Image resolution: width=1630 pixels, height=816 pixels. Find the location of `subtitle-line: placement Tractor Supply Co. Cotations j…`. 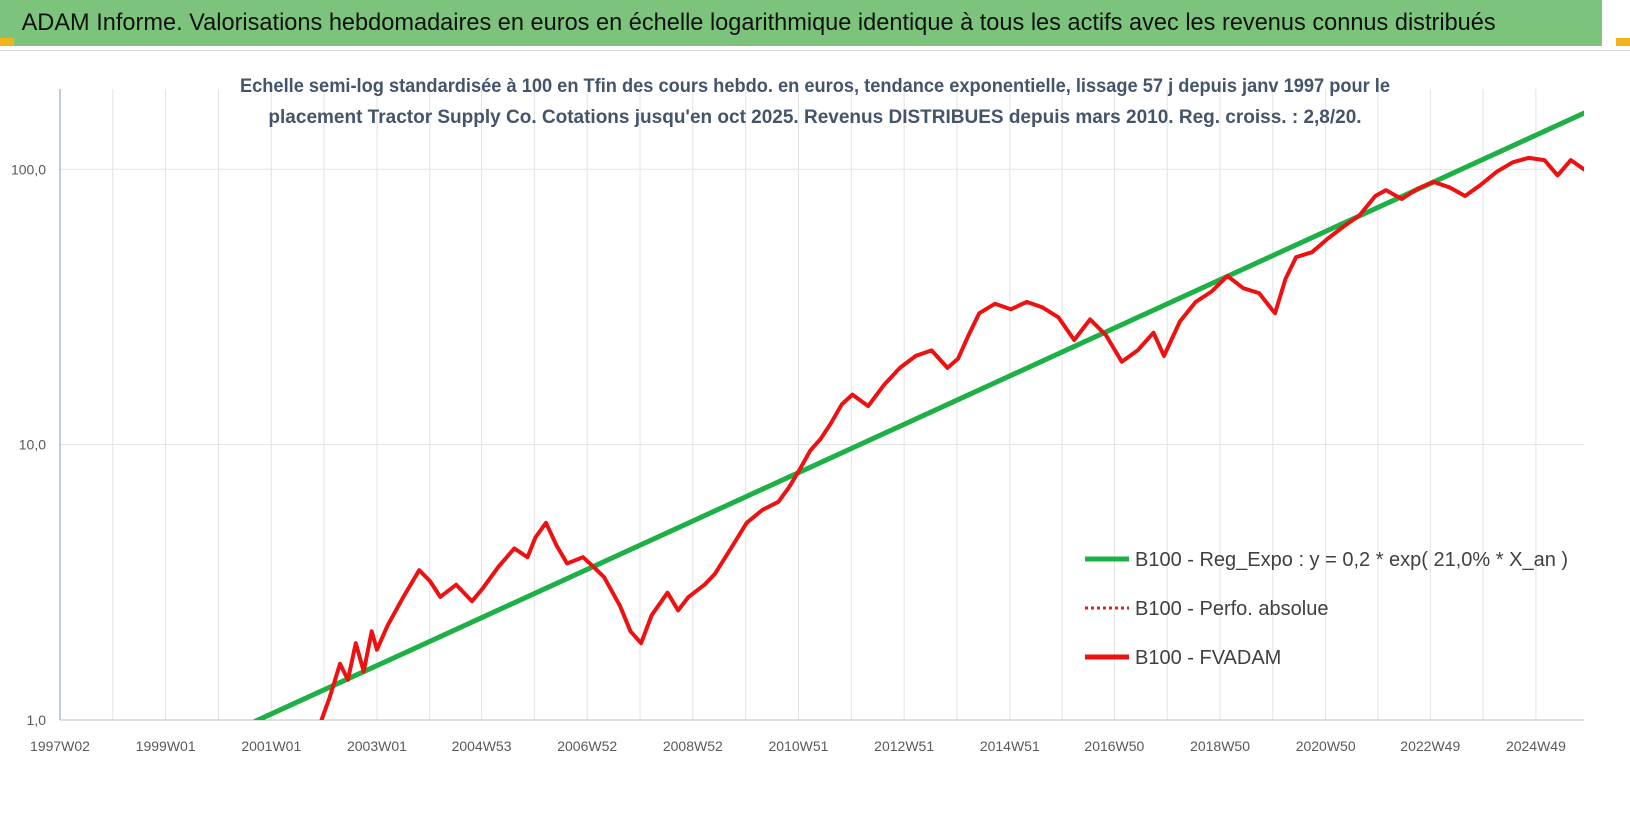

subtitle-line: placement Tractor Supply Co. Cotations j… is located at coordinates (814, 117).